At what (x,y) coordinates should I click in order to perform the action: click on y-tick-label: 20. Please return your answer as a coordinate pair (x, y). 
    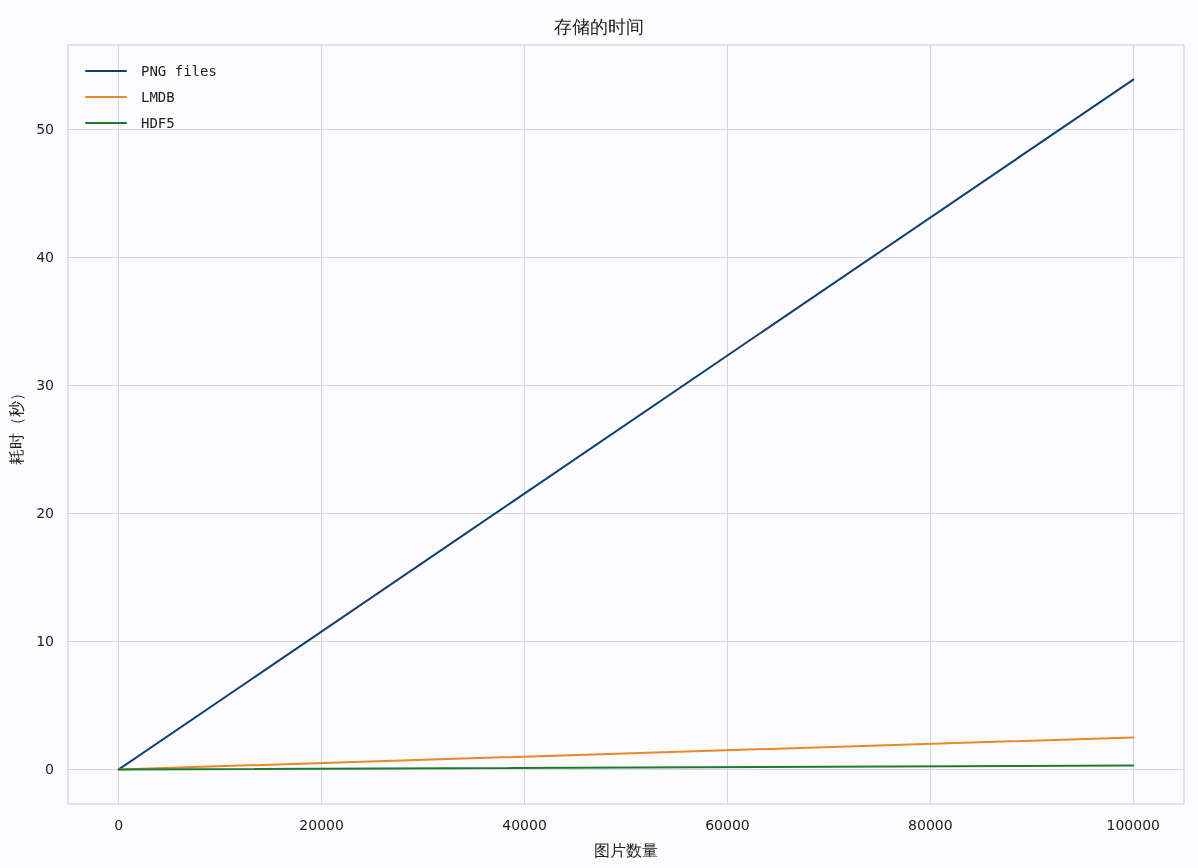
    Looking at the image, I should click on (45, 513).